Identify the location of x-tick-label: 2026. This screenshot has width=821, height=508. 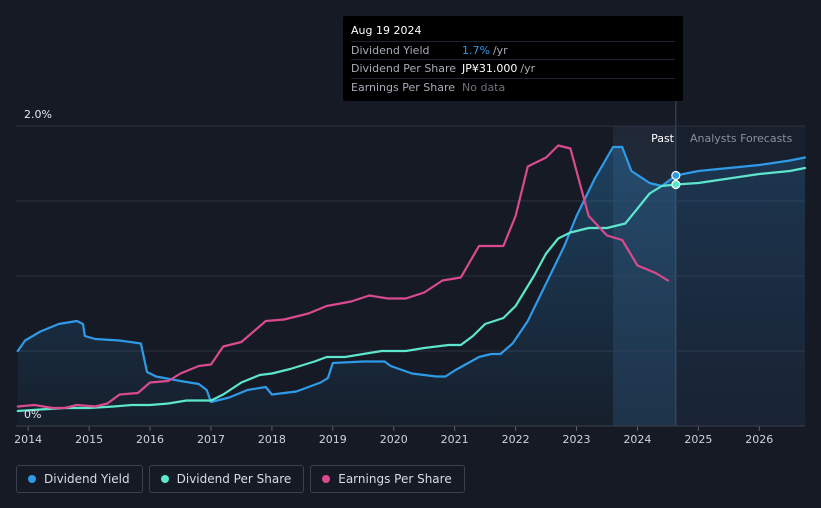
(759, 439).